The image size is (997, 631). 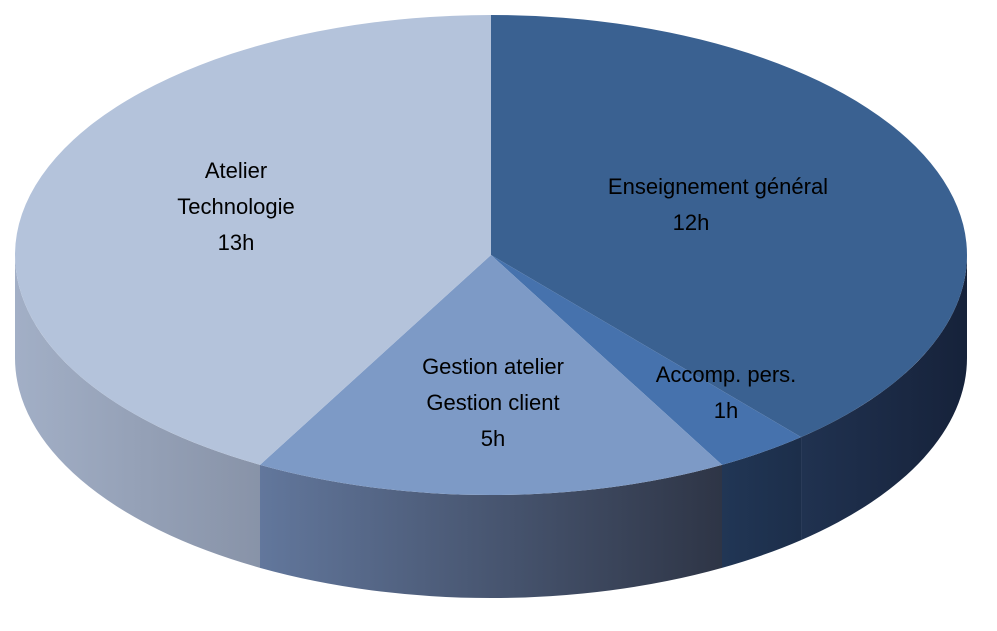 What do you see at coordinates (762, 502) in the screenshot?
I see `pie-side-accomp-pers` at bounding box center [762, 502].